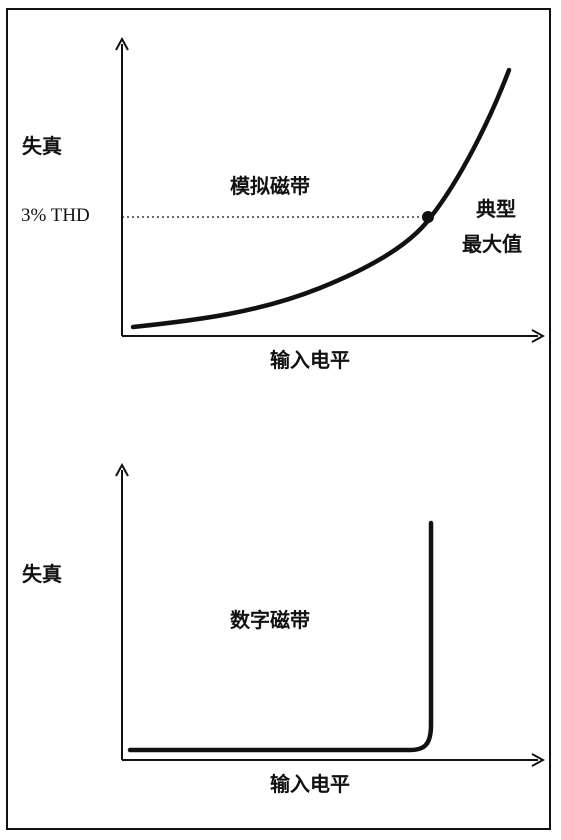  Describe the element at coordinates (270, 620) in the screenshot. I see `digital-tape-label: 数字磁带` at that location.